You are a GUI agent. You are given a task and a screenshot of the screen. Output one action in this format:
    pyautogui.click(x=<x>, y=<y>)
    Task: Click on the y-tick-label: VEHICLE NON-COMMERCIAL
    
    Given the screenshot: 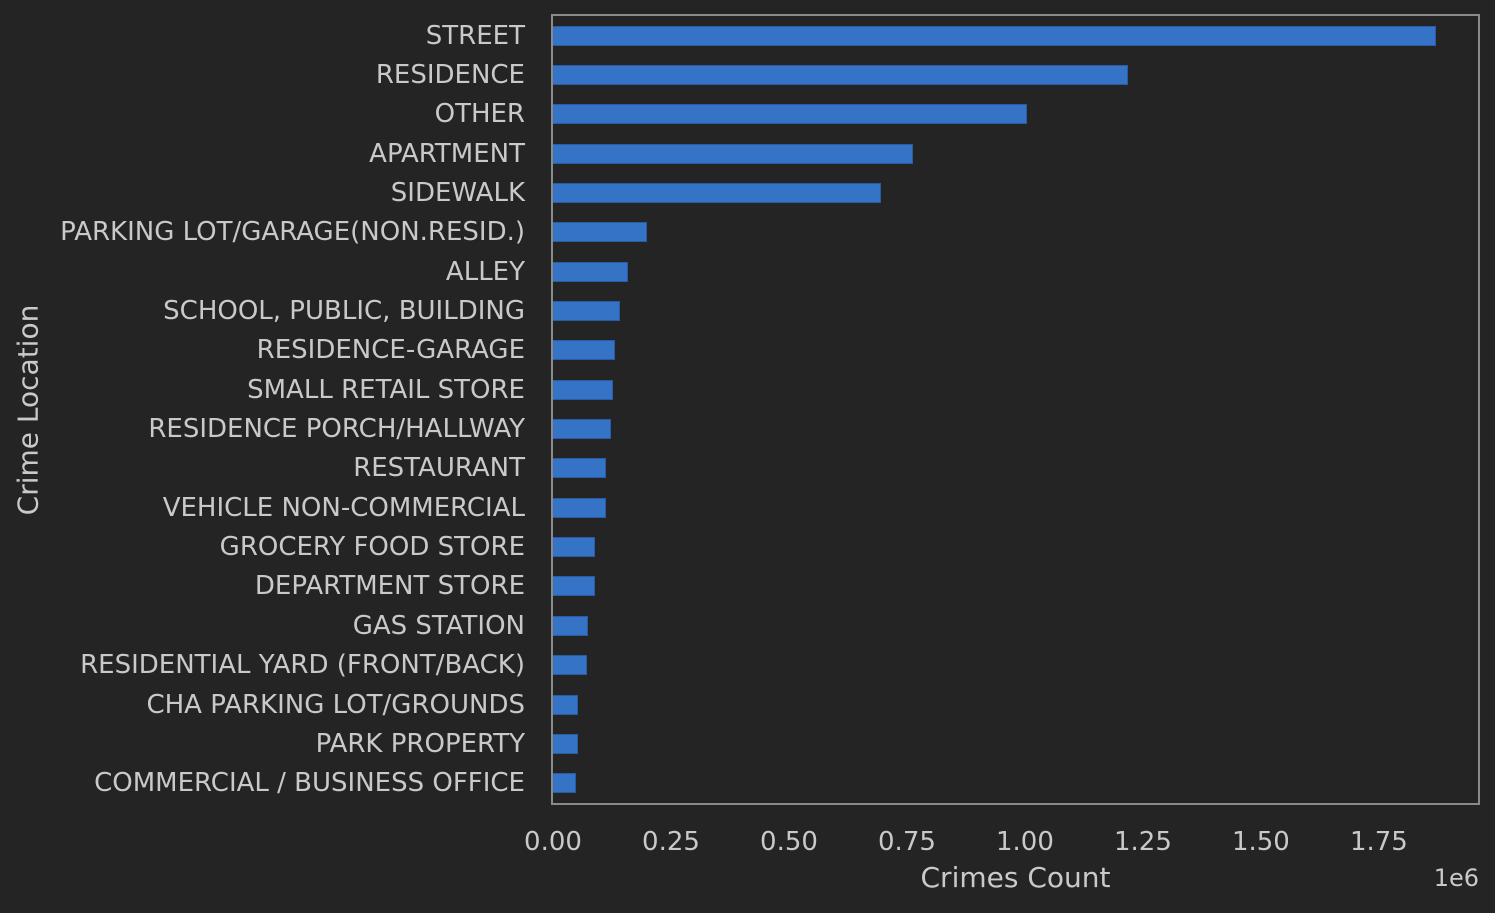 What is the action you would take?
    pyautogui.click(x=343, y=507)
    